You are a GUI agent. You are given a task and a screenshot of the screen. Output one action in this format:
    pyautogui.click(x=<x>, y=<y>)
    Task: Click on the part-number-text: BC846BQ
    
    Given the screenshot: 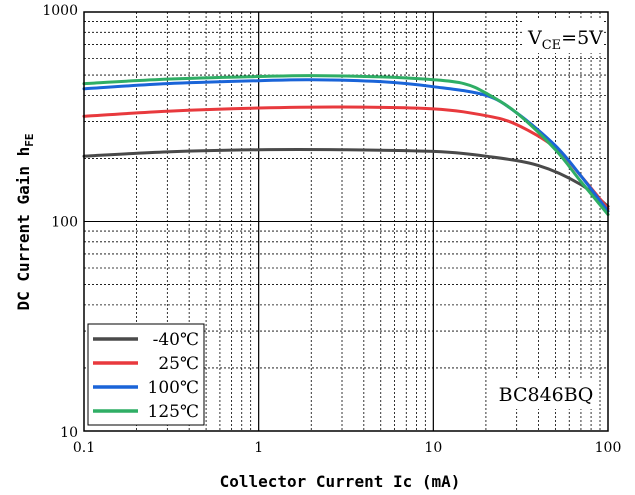 What is the action you would take?
    pyautogui.click(x=546, y=395)
    